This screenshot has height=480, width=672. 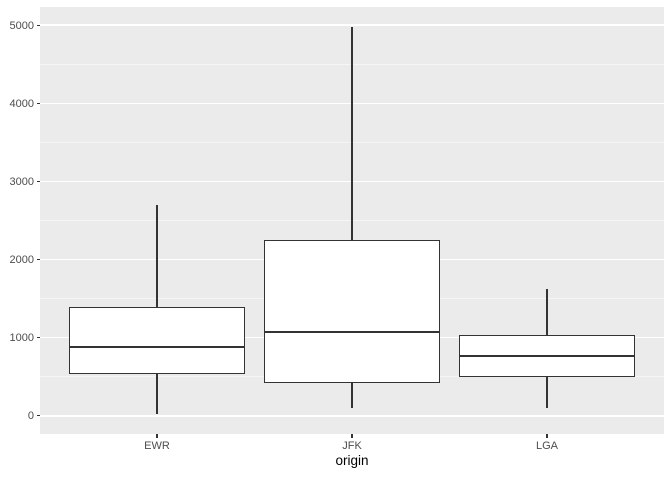 I want to click on boxplot-box-jfk, so click(x=352, y=311).